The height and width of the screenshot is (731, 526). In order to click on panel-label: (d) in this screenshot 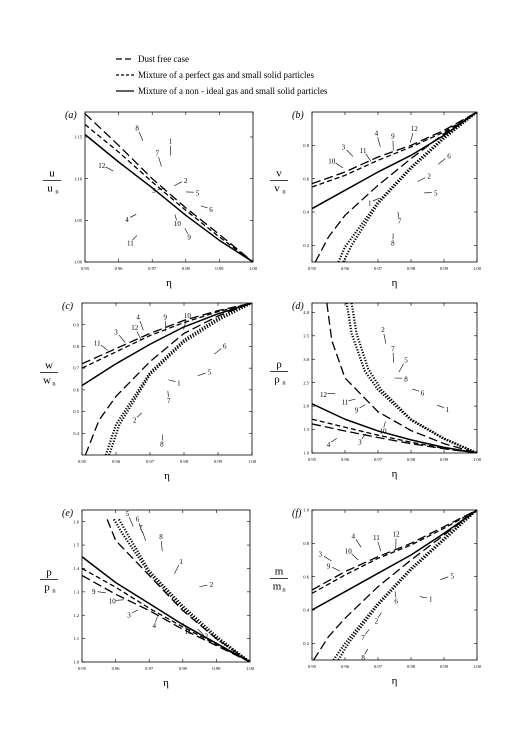, I will do `click(298, 306)`.